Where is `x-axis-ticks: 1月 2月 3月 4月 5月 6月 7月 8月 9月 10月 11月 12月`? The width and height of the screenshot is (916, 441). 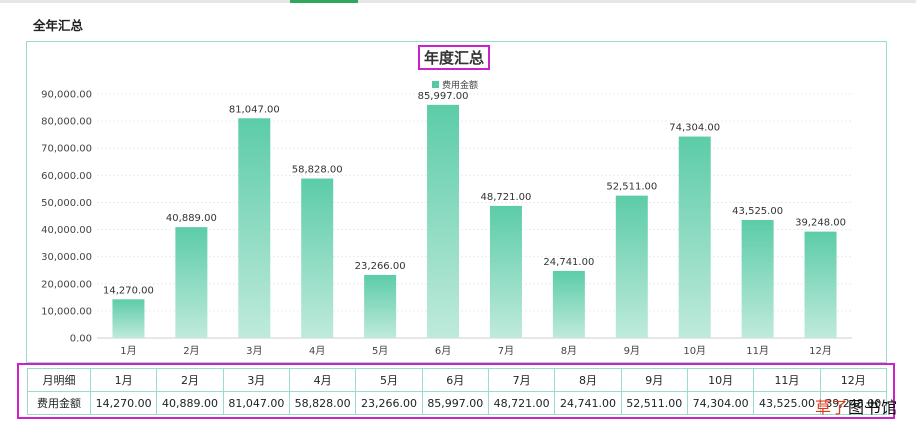
x-axis-ticks: 1月 2月 3月 4月 5月 6月 7月 8月 9月 10月 11月 12月 is located at coordinates (476, 351).